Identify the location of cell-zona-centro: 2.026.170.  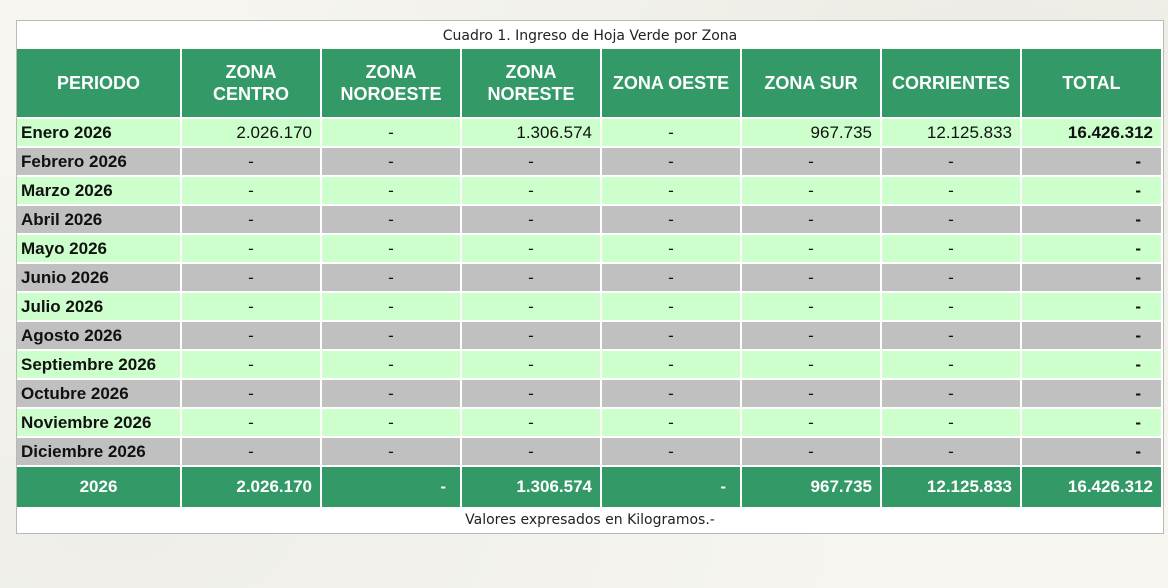
(251, 132).